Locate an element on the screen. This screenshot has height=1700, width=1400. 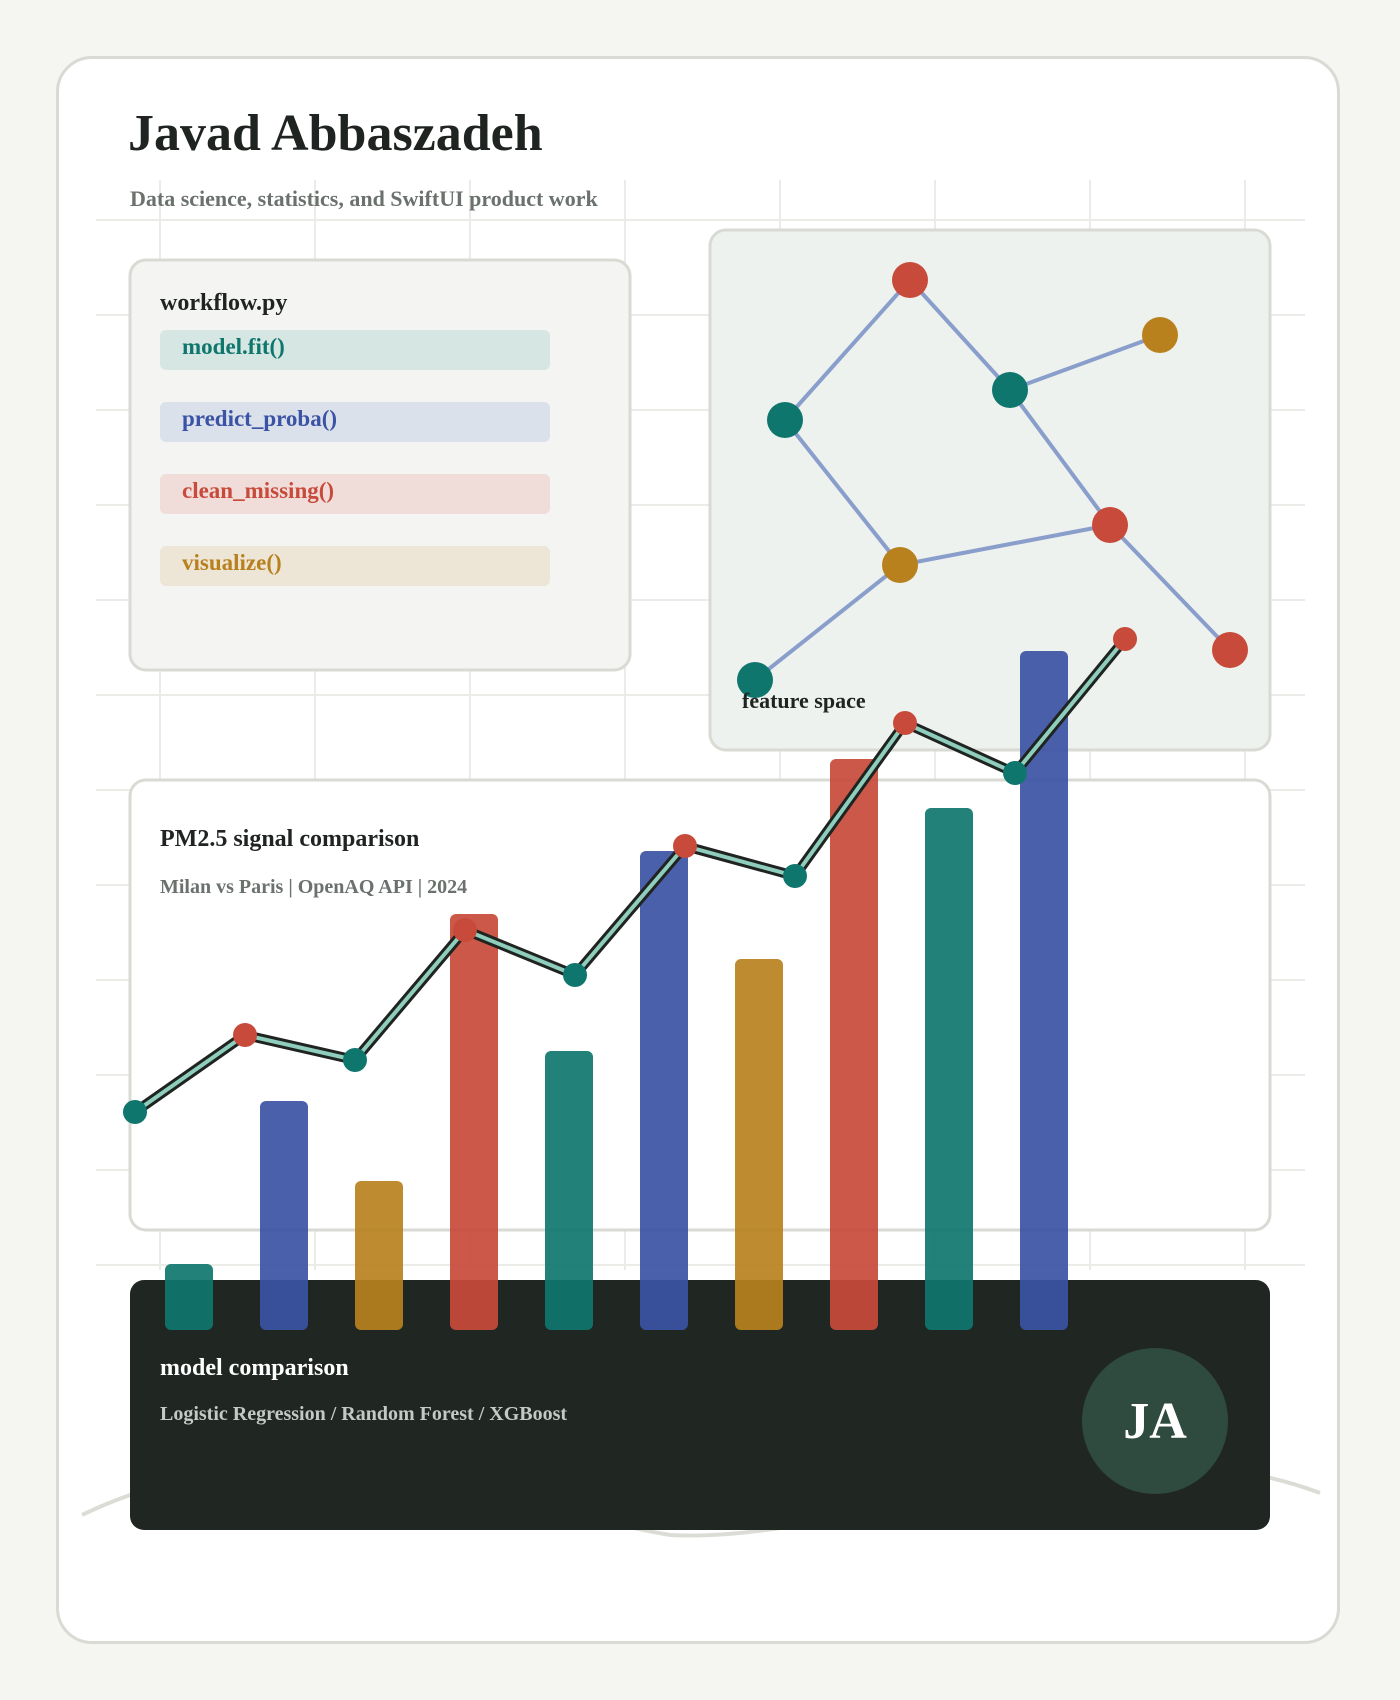
feature-space-label: feature space is located at coordinates (804, 700).